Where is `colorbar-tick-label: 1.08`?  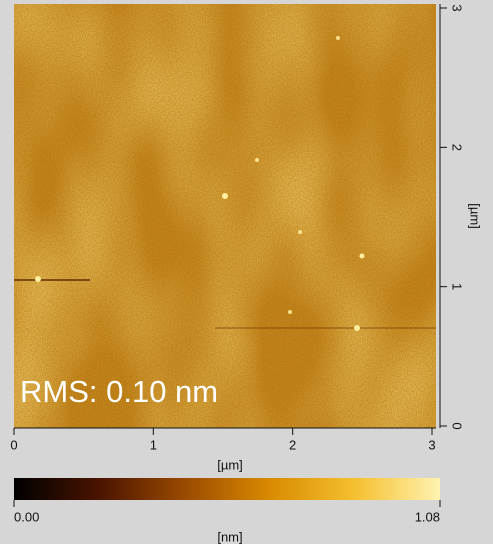 colorbar-tick-label: 1.08 is located at coordinates (427, 516).